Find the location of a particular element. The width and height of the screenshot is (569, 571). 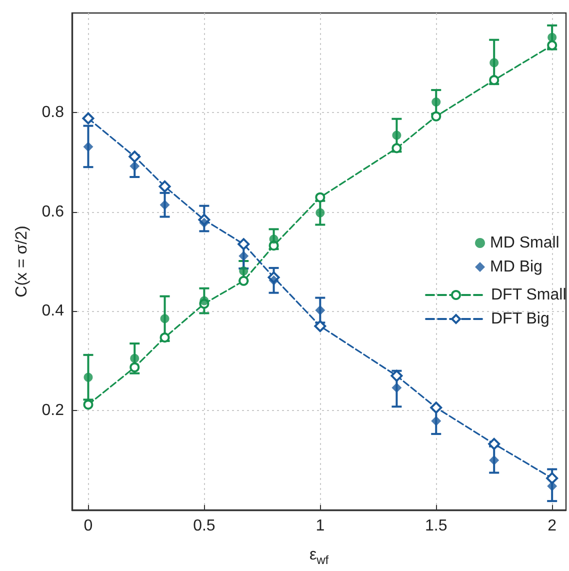

legend-label: MD Big is located at coordinates (516, 267).